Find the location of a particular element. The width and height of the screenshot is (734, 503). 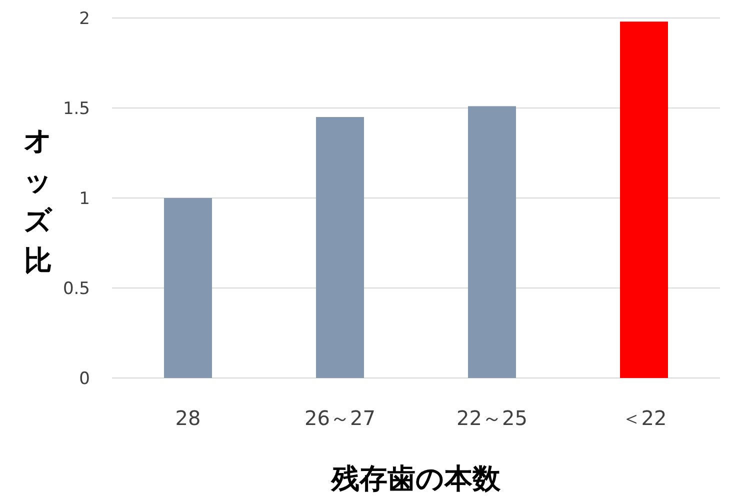

x-tick-label: 26～27 is located at coordinates (340, 418).